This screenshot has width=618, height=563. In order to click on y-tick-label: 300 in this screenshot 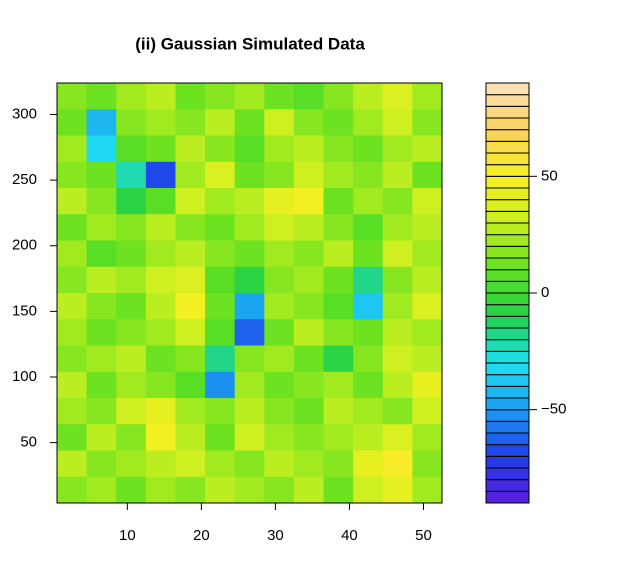, I will do `click(24, 113)`.